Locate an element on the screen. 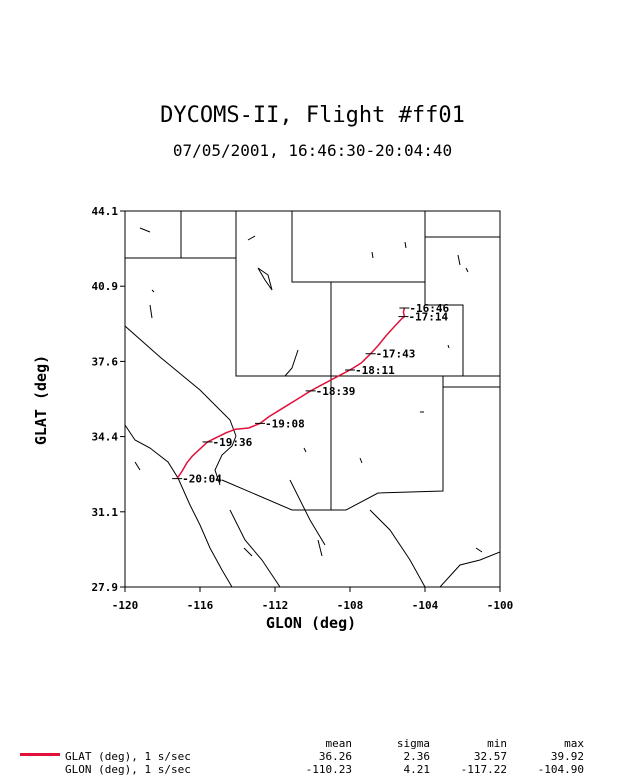 Image resolution: width=625 pixels, height=780 pixels. stats-header-max: max is located at coordinates (574, 743).